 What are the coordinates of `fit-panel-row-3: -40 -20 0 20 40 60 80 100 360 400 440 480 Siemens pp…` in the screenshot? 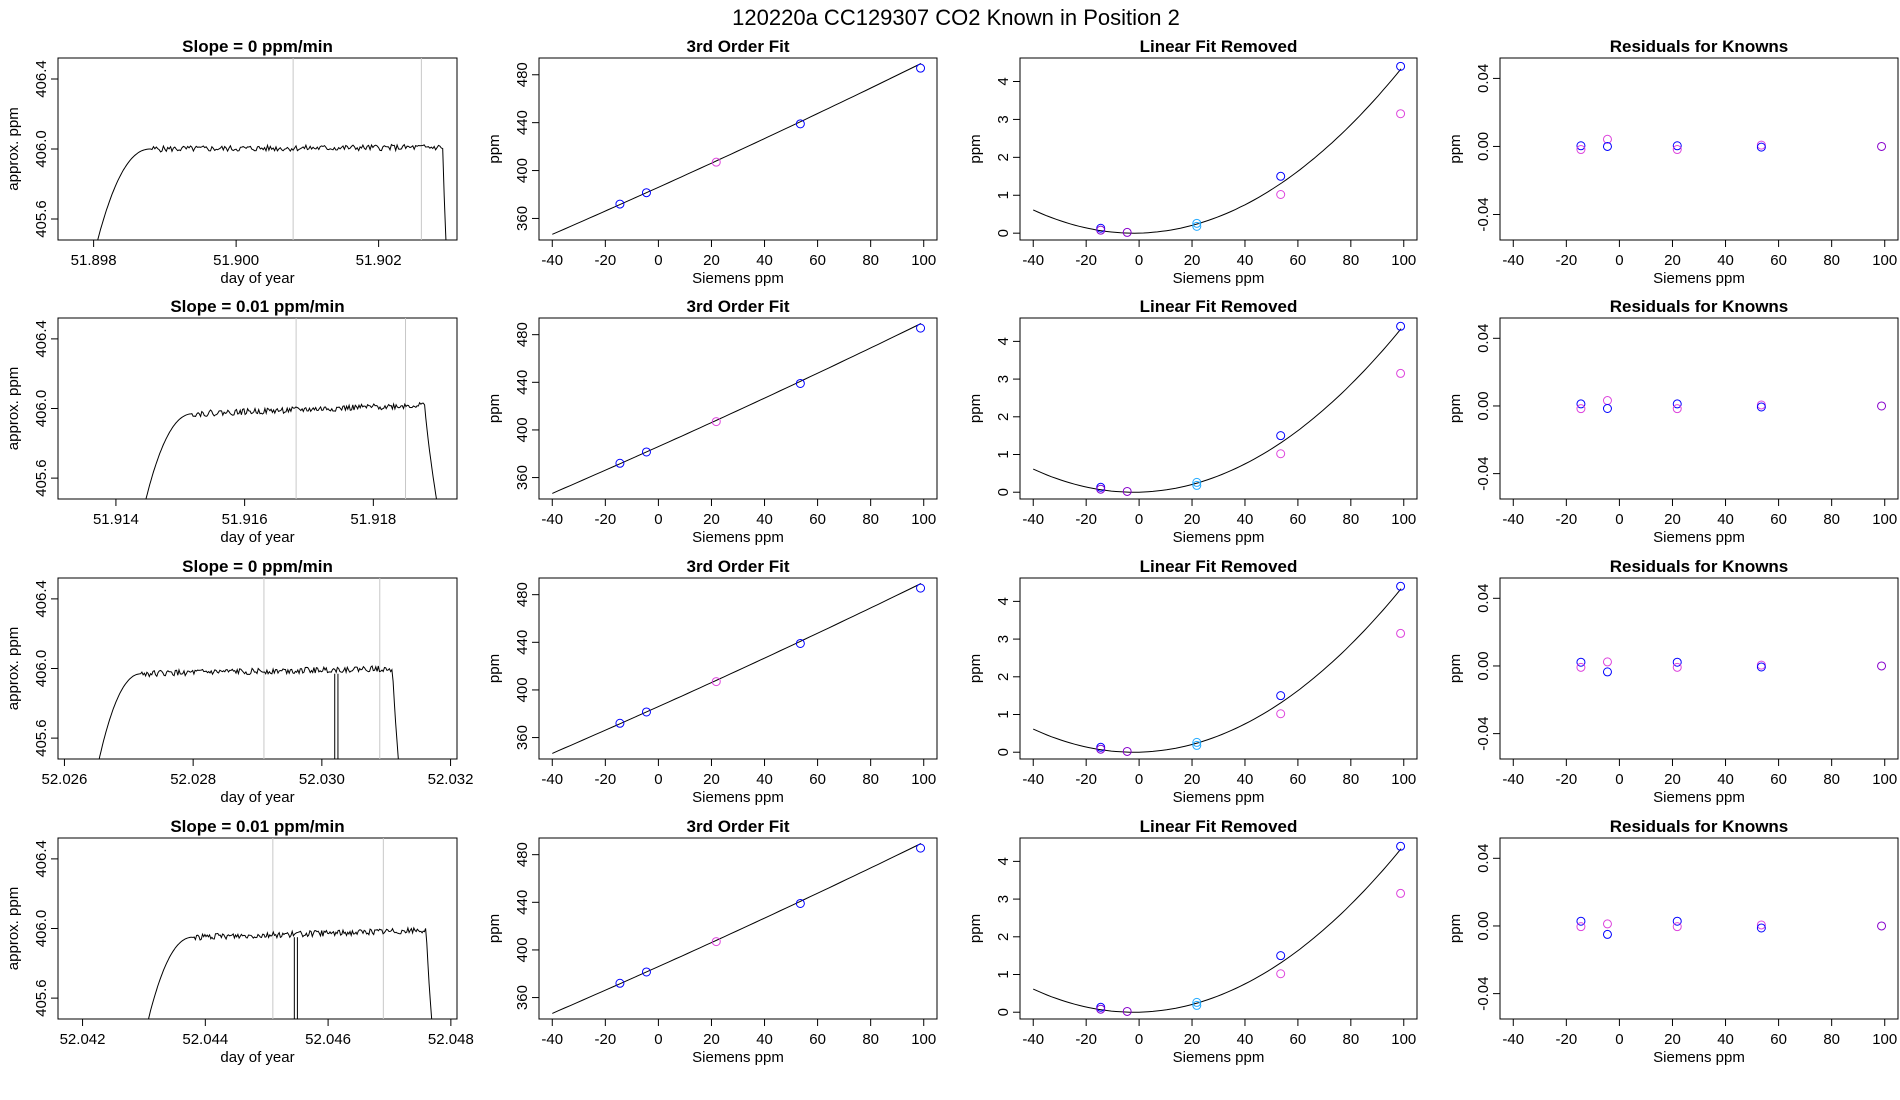 It's located at (712, 681).